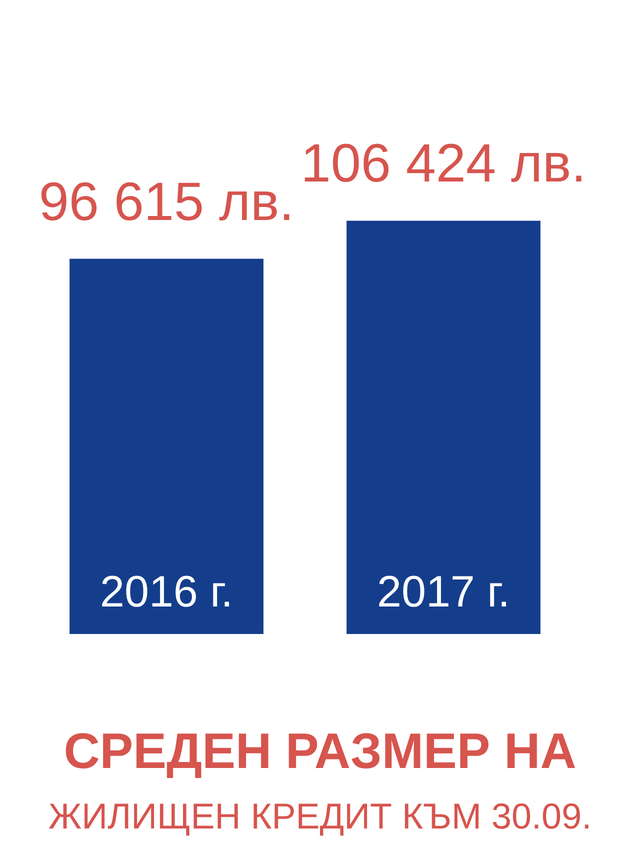  Describe the element at coordinates (167, 592) in the screenshot. I see `x-tick-label: 2016 г.` at that location.